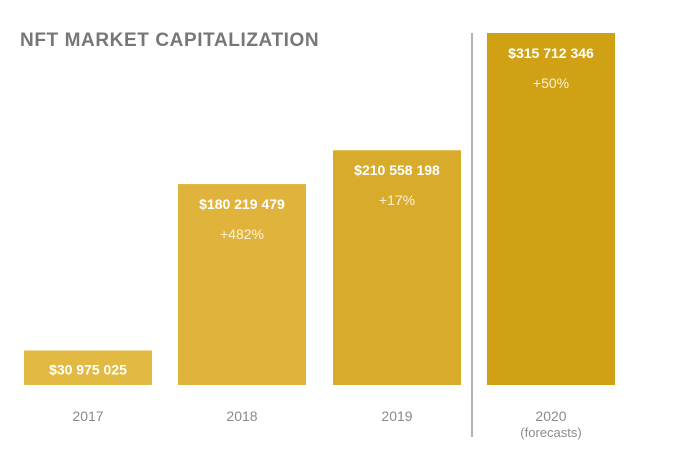  I want to click on bar-2017, so click(88, 367).